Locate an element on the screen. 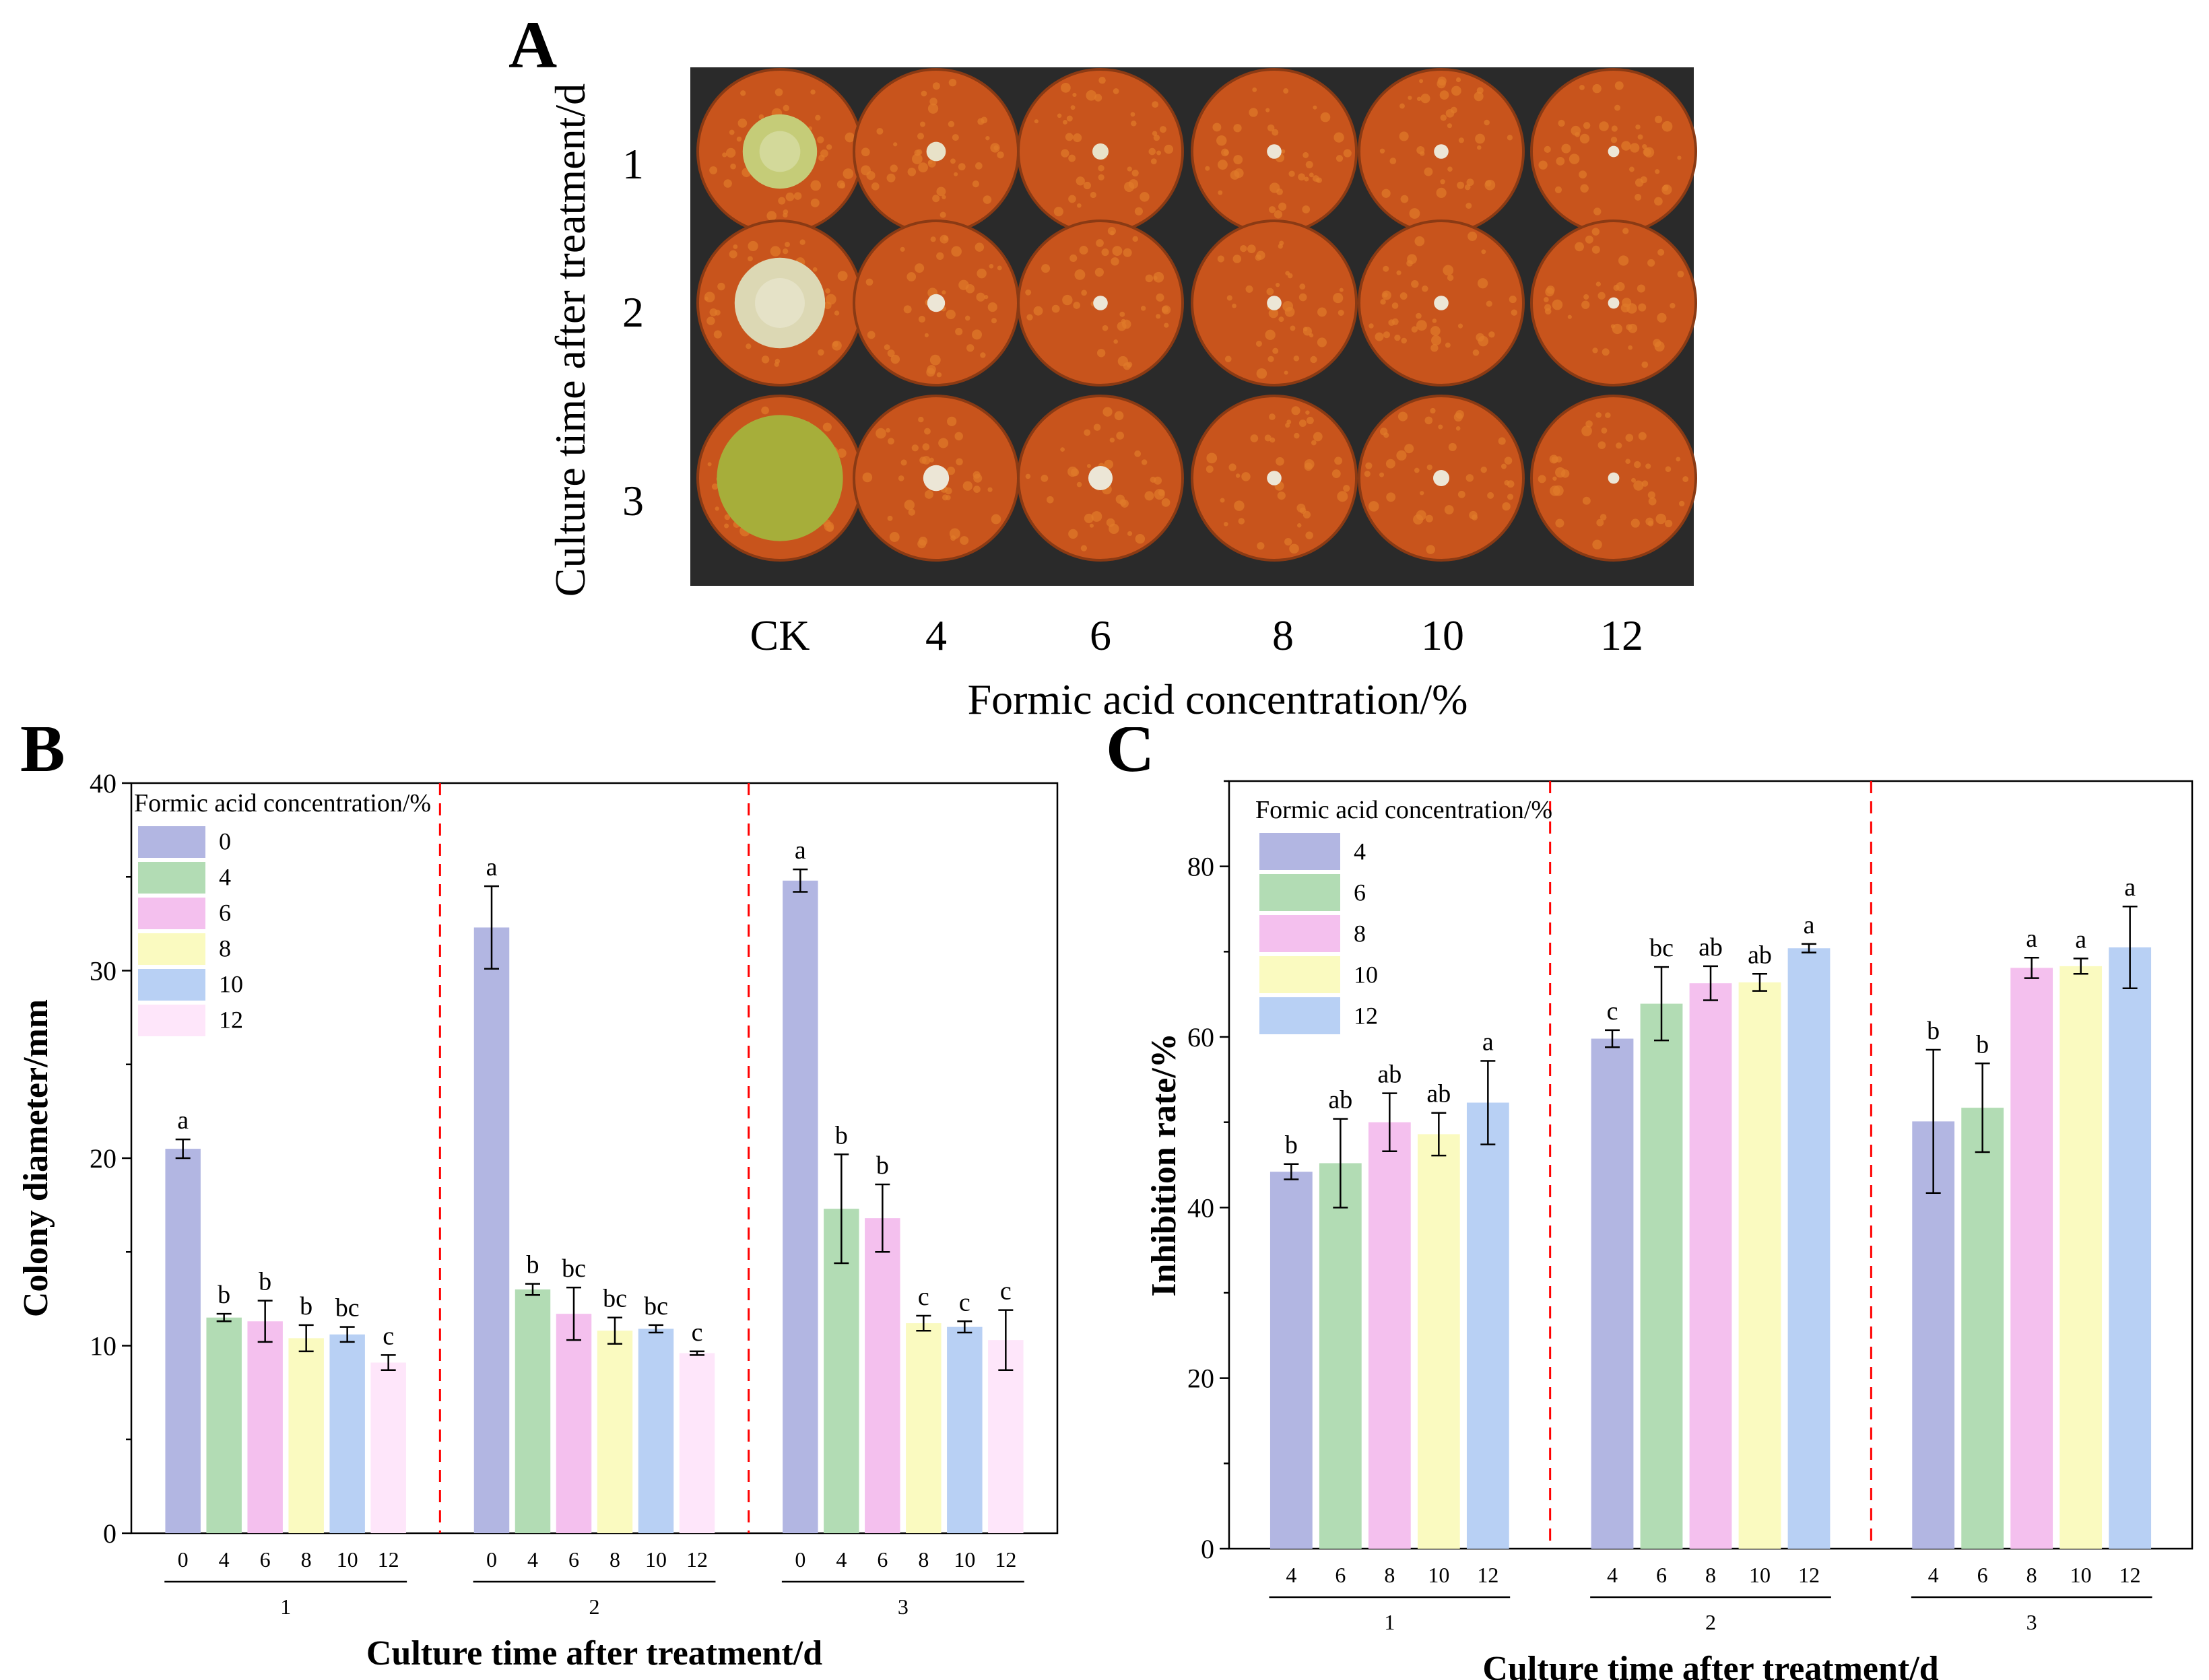  x-category-label: 8 is located at coordinates (1710, 1575).